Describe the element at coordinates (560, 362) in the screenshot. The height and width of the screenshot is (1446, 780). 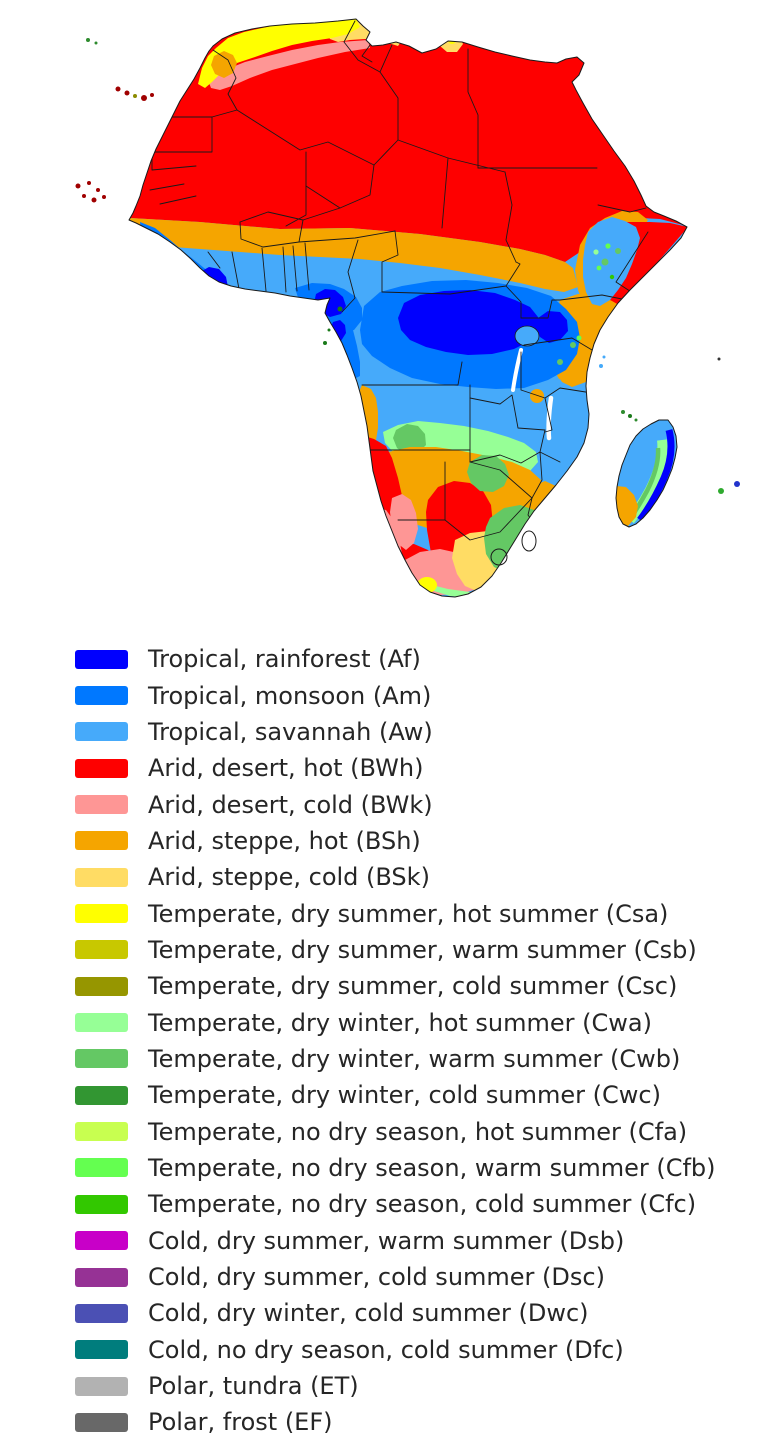
I see `zone-cwb-tanzania-dot` at that location.